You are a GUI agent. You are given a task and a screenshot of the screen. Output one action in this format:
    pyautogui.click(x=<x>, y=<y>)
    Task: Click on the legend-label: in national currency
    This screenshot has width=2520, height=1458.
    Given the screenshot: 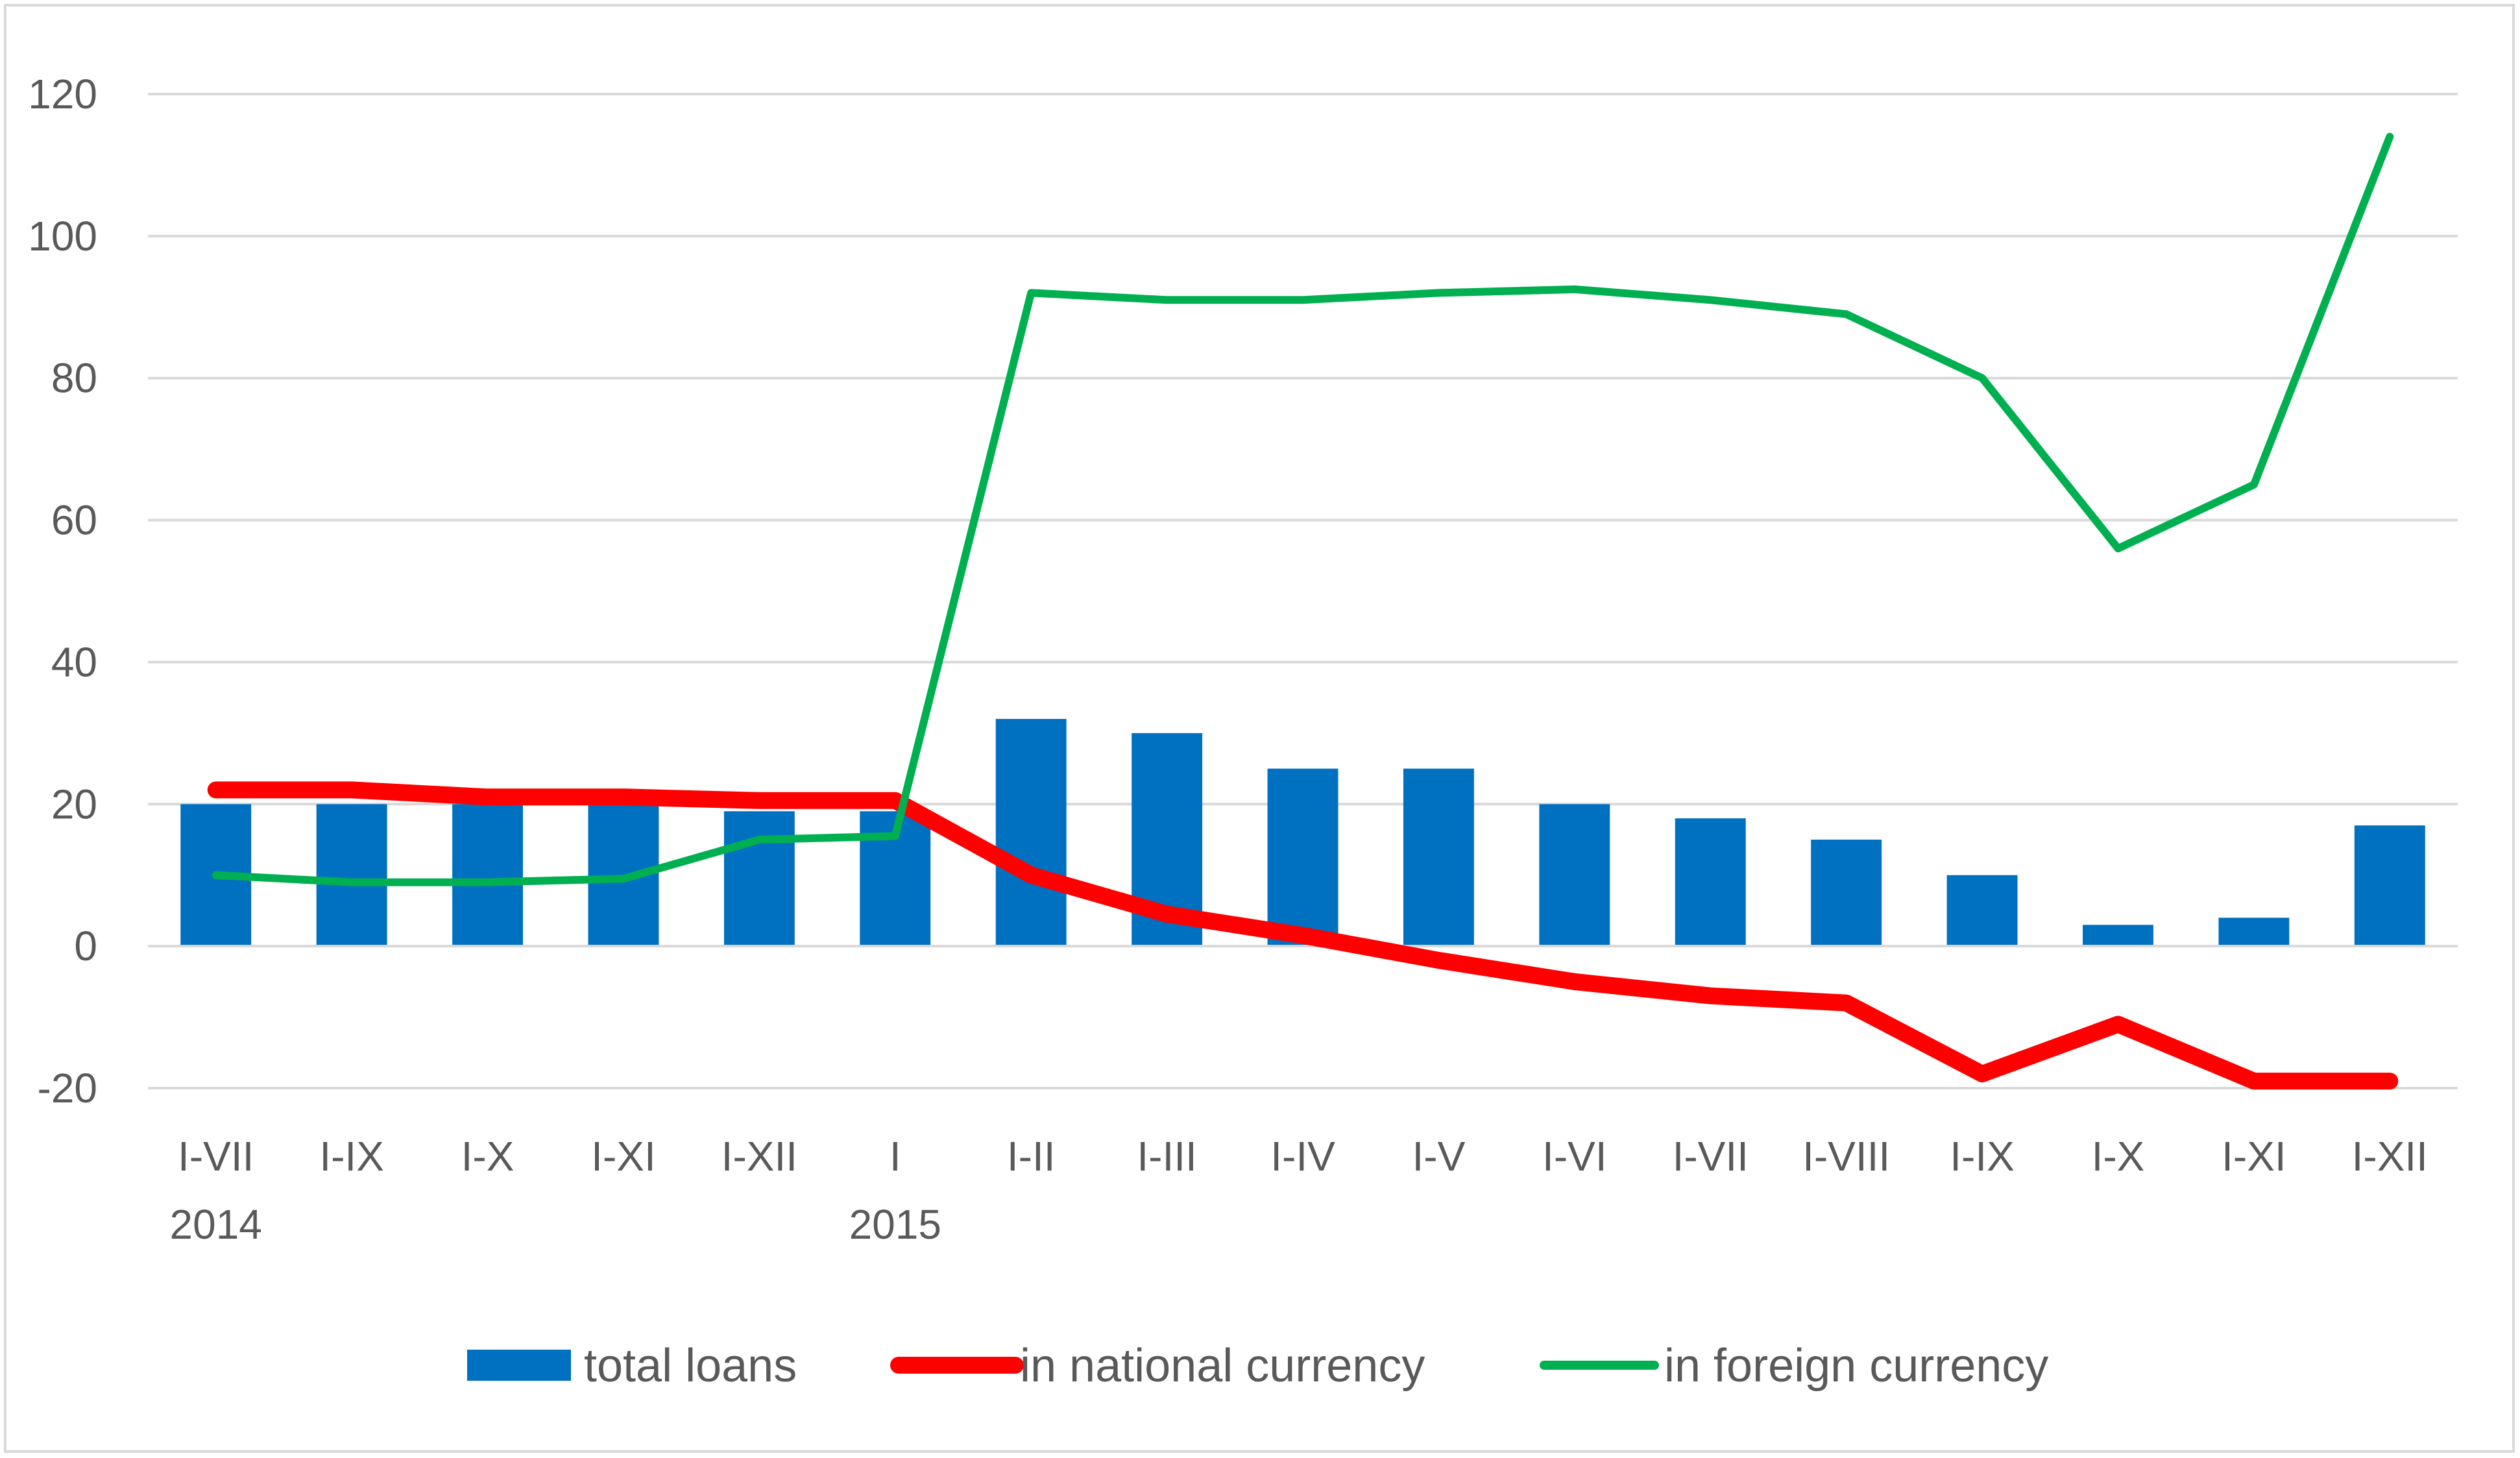 What is the action you would take?
    pyautogui.click(x=1222, y=1366)
    